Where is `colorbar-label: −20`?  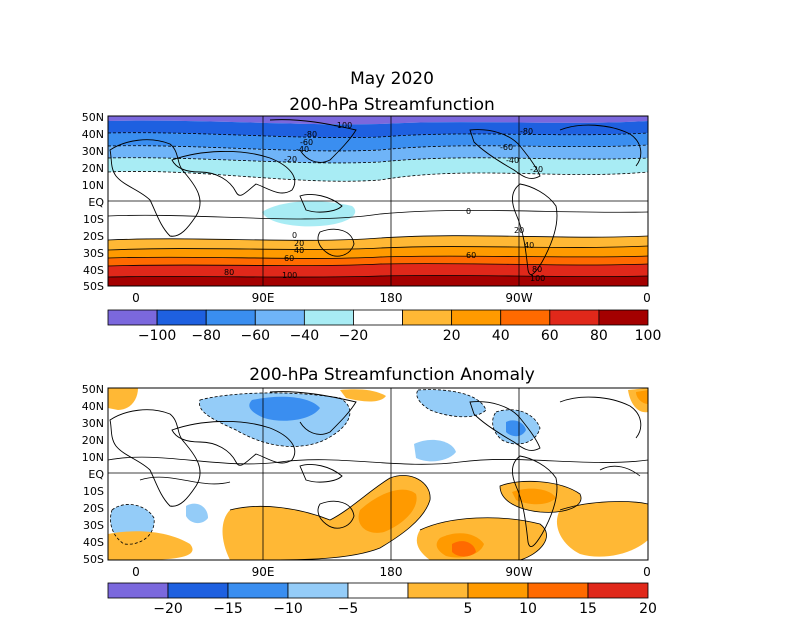 colorbar-label: −20 is located at coordinates (168, 609).